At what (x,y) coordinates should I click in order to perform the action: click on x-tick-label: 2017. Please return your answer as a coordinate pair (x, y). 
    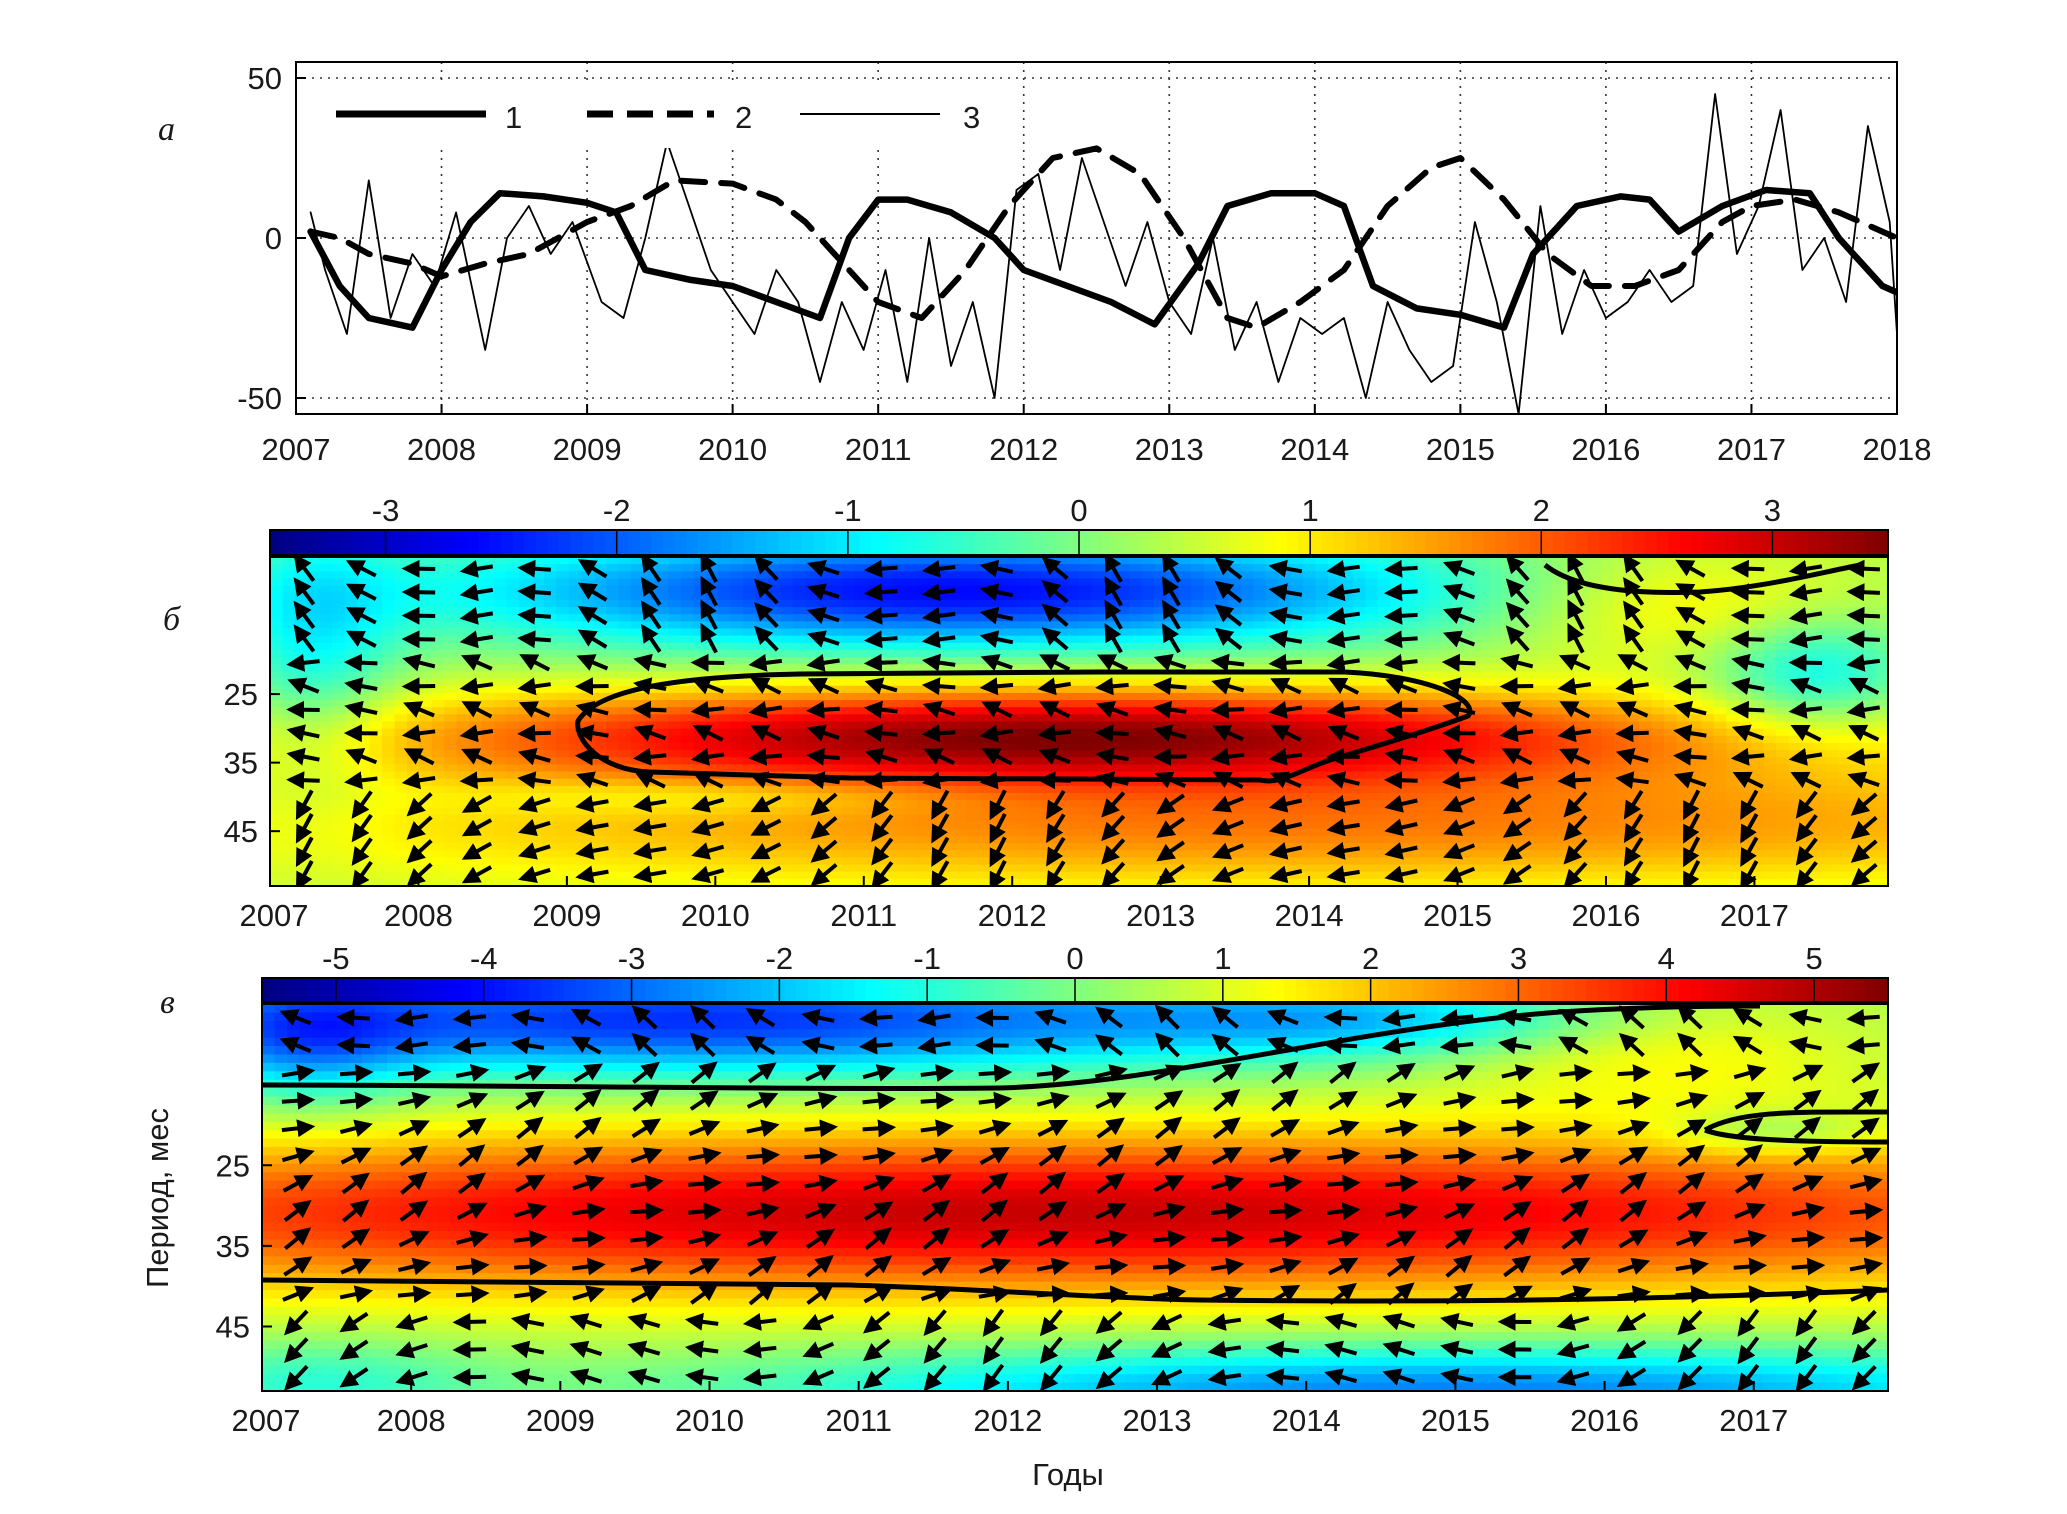
    Looking at the image, I should click on (1751, 449).